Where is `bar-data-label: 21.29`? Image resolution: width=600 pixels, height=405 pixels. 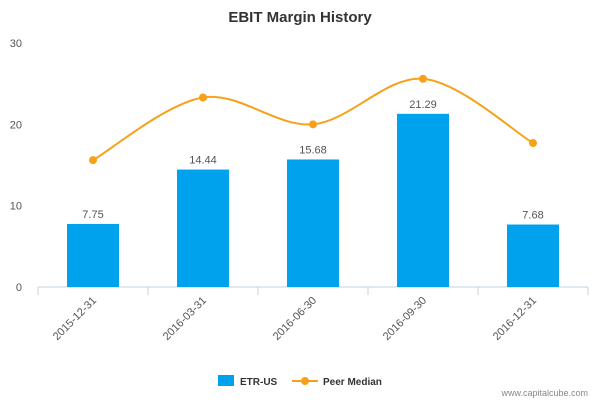 bar-data-label: 21.29 is located at coordinates (423, 105).